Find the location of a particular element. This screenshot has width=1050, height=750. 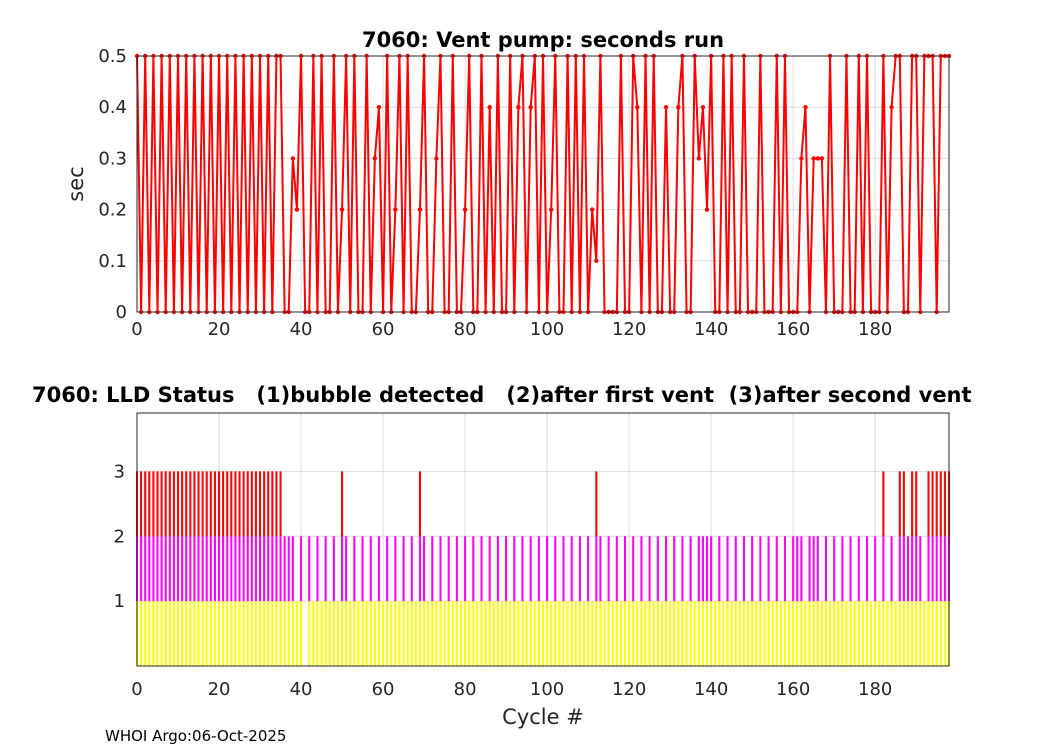

vent-pump-chart-title: 7060: Vent pump: seconds run is located at coordinates (543, 40).